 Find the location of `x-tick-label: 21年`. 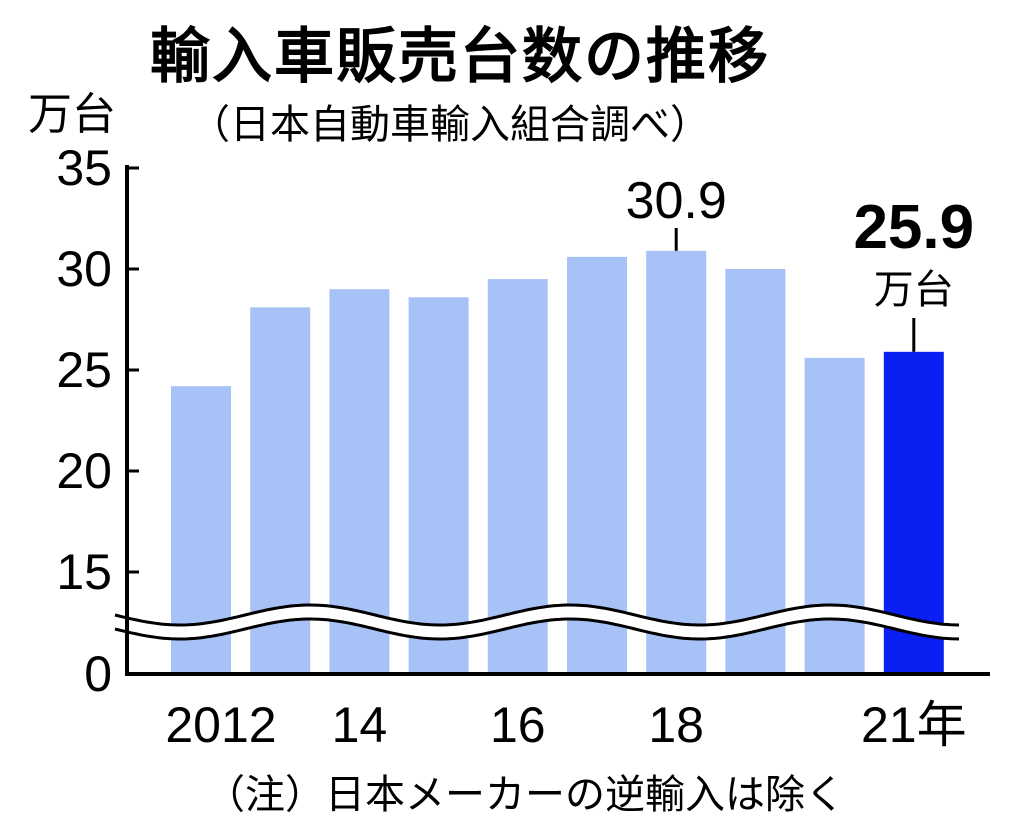

x-tick-label: 21年 is located at coordinates (914, 725).